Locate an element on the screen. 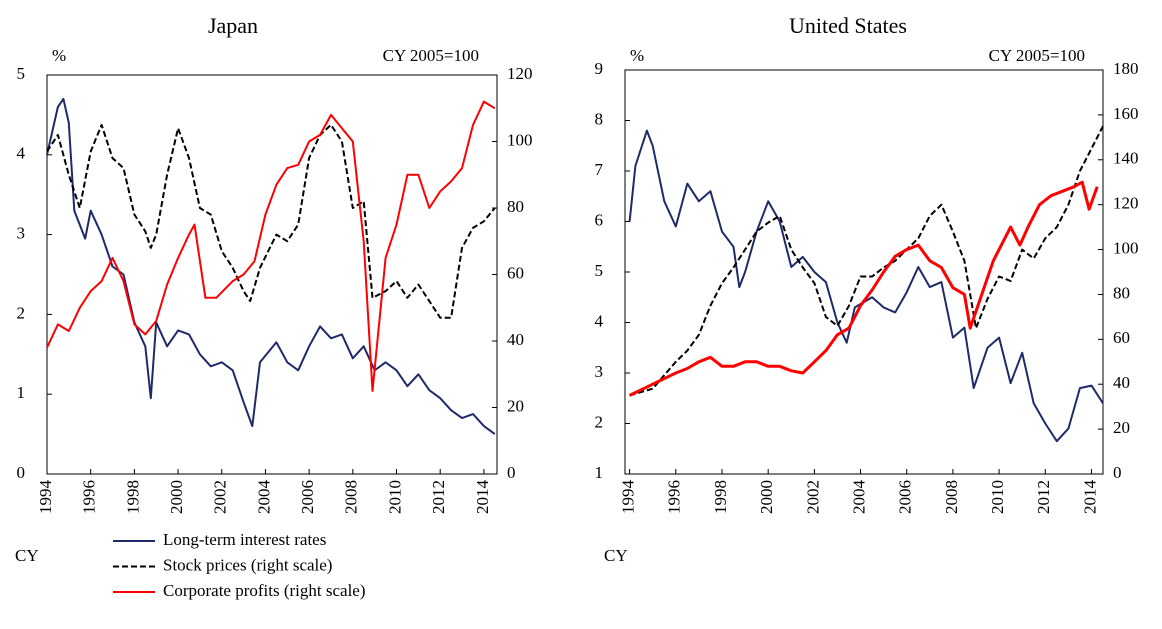 This screenshot has width=1162, height=629. chart-title: Japan is located at coordinates (233, 25).